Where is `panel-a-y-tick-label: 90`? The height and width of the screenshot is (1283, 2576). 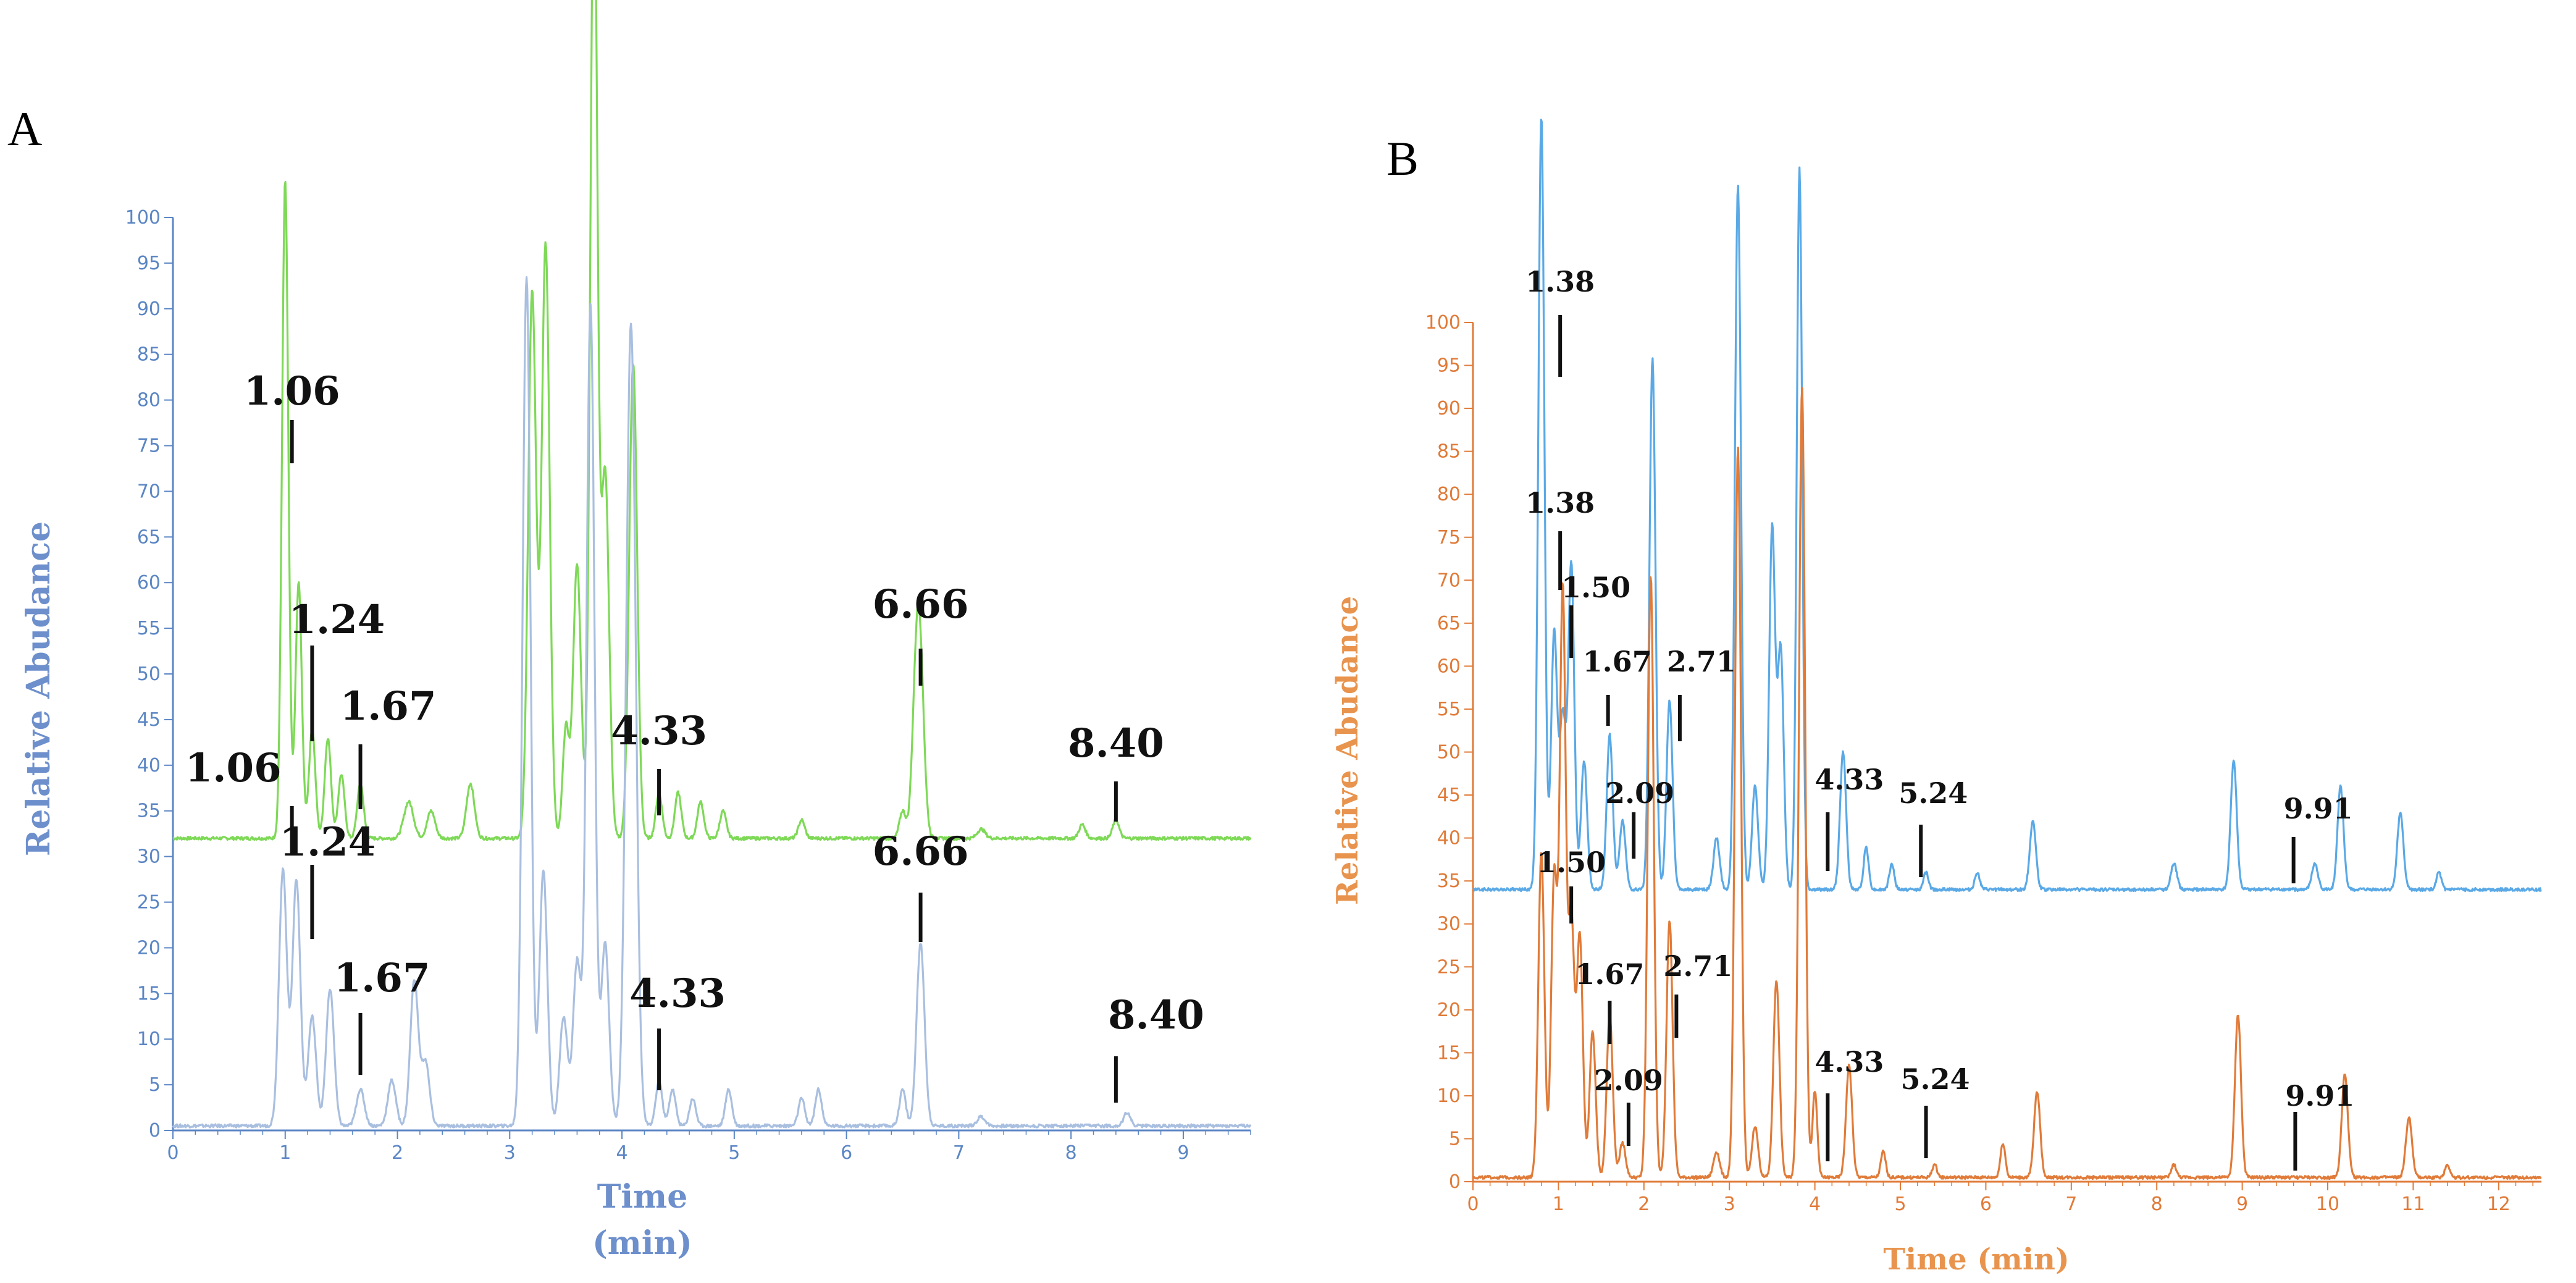 panel-a-y-tick-label: 90 is located at coordinates (149, 309).